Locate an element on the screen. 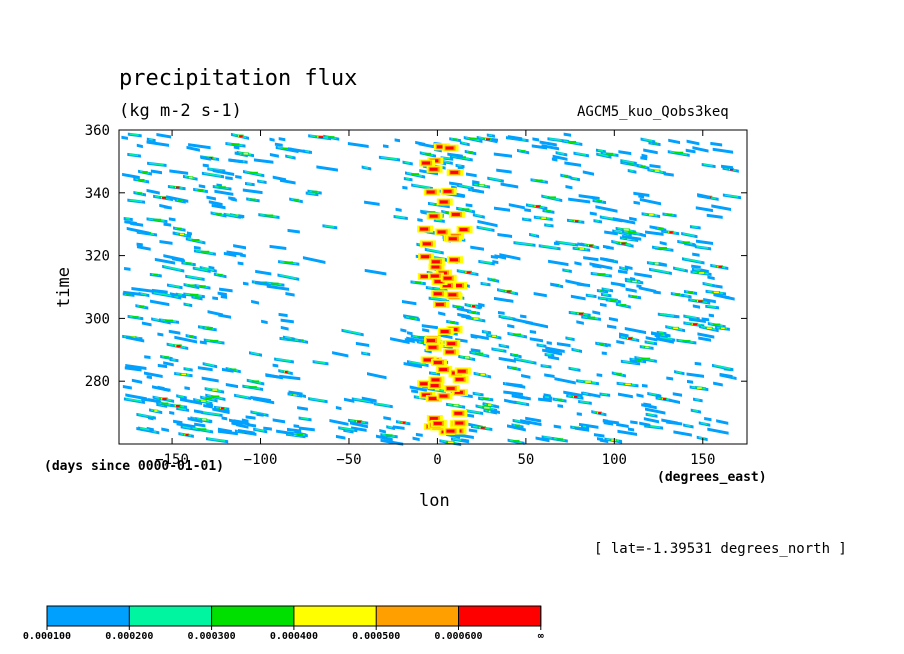 The image size is (904, 654). legend-swatch is located at coordinates (88, 616).